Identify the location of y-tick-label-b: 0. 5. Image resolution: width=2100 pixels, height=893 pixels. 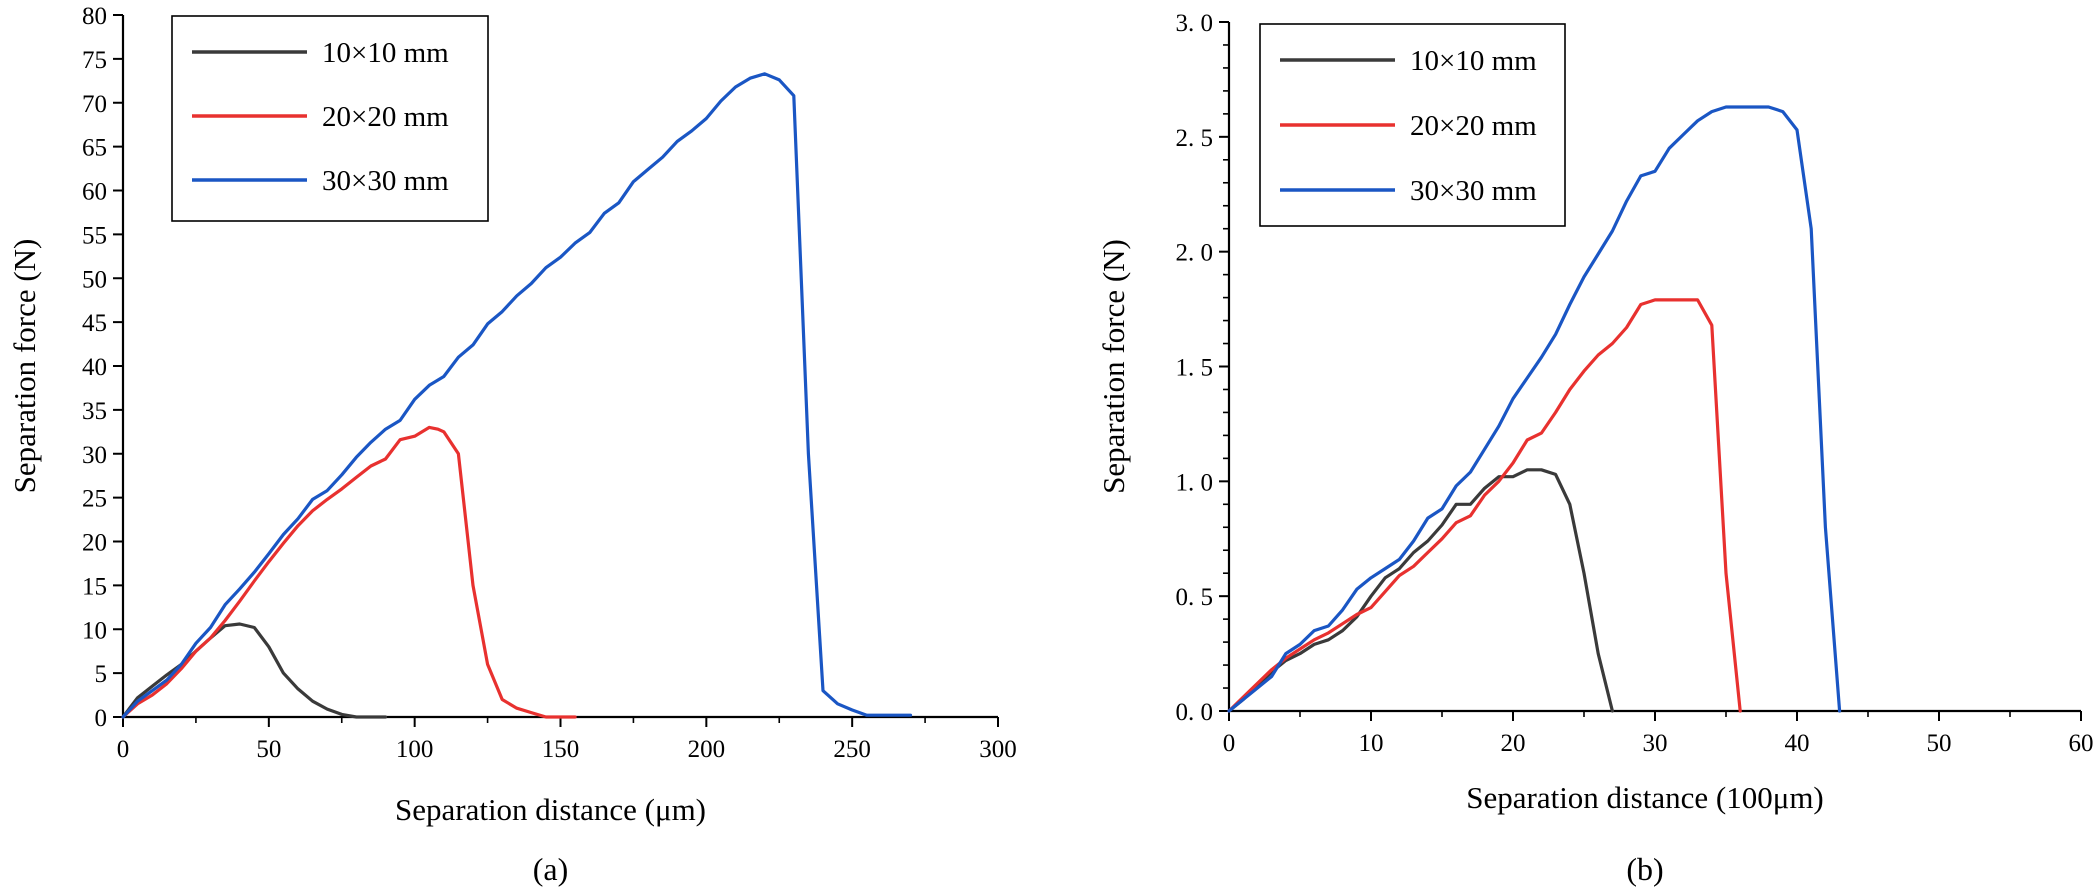
(1195, 597).